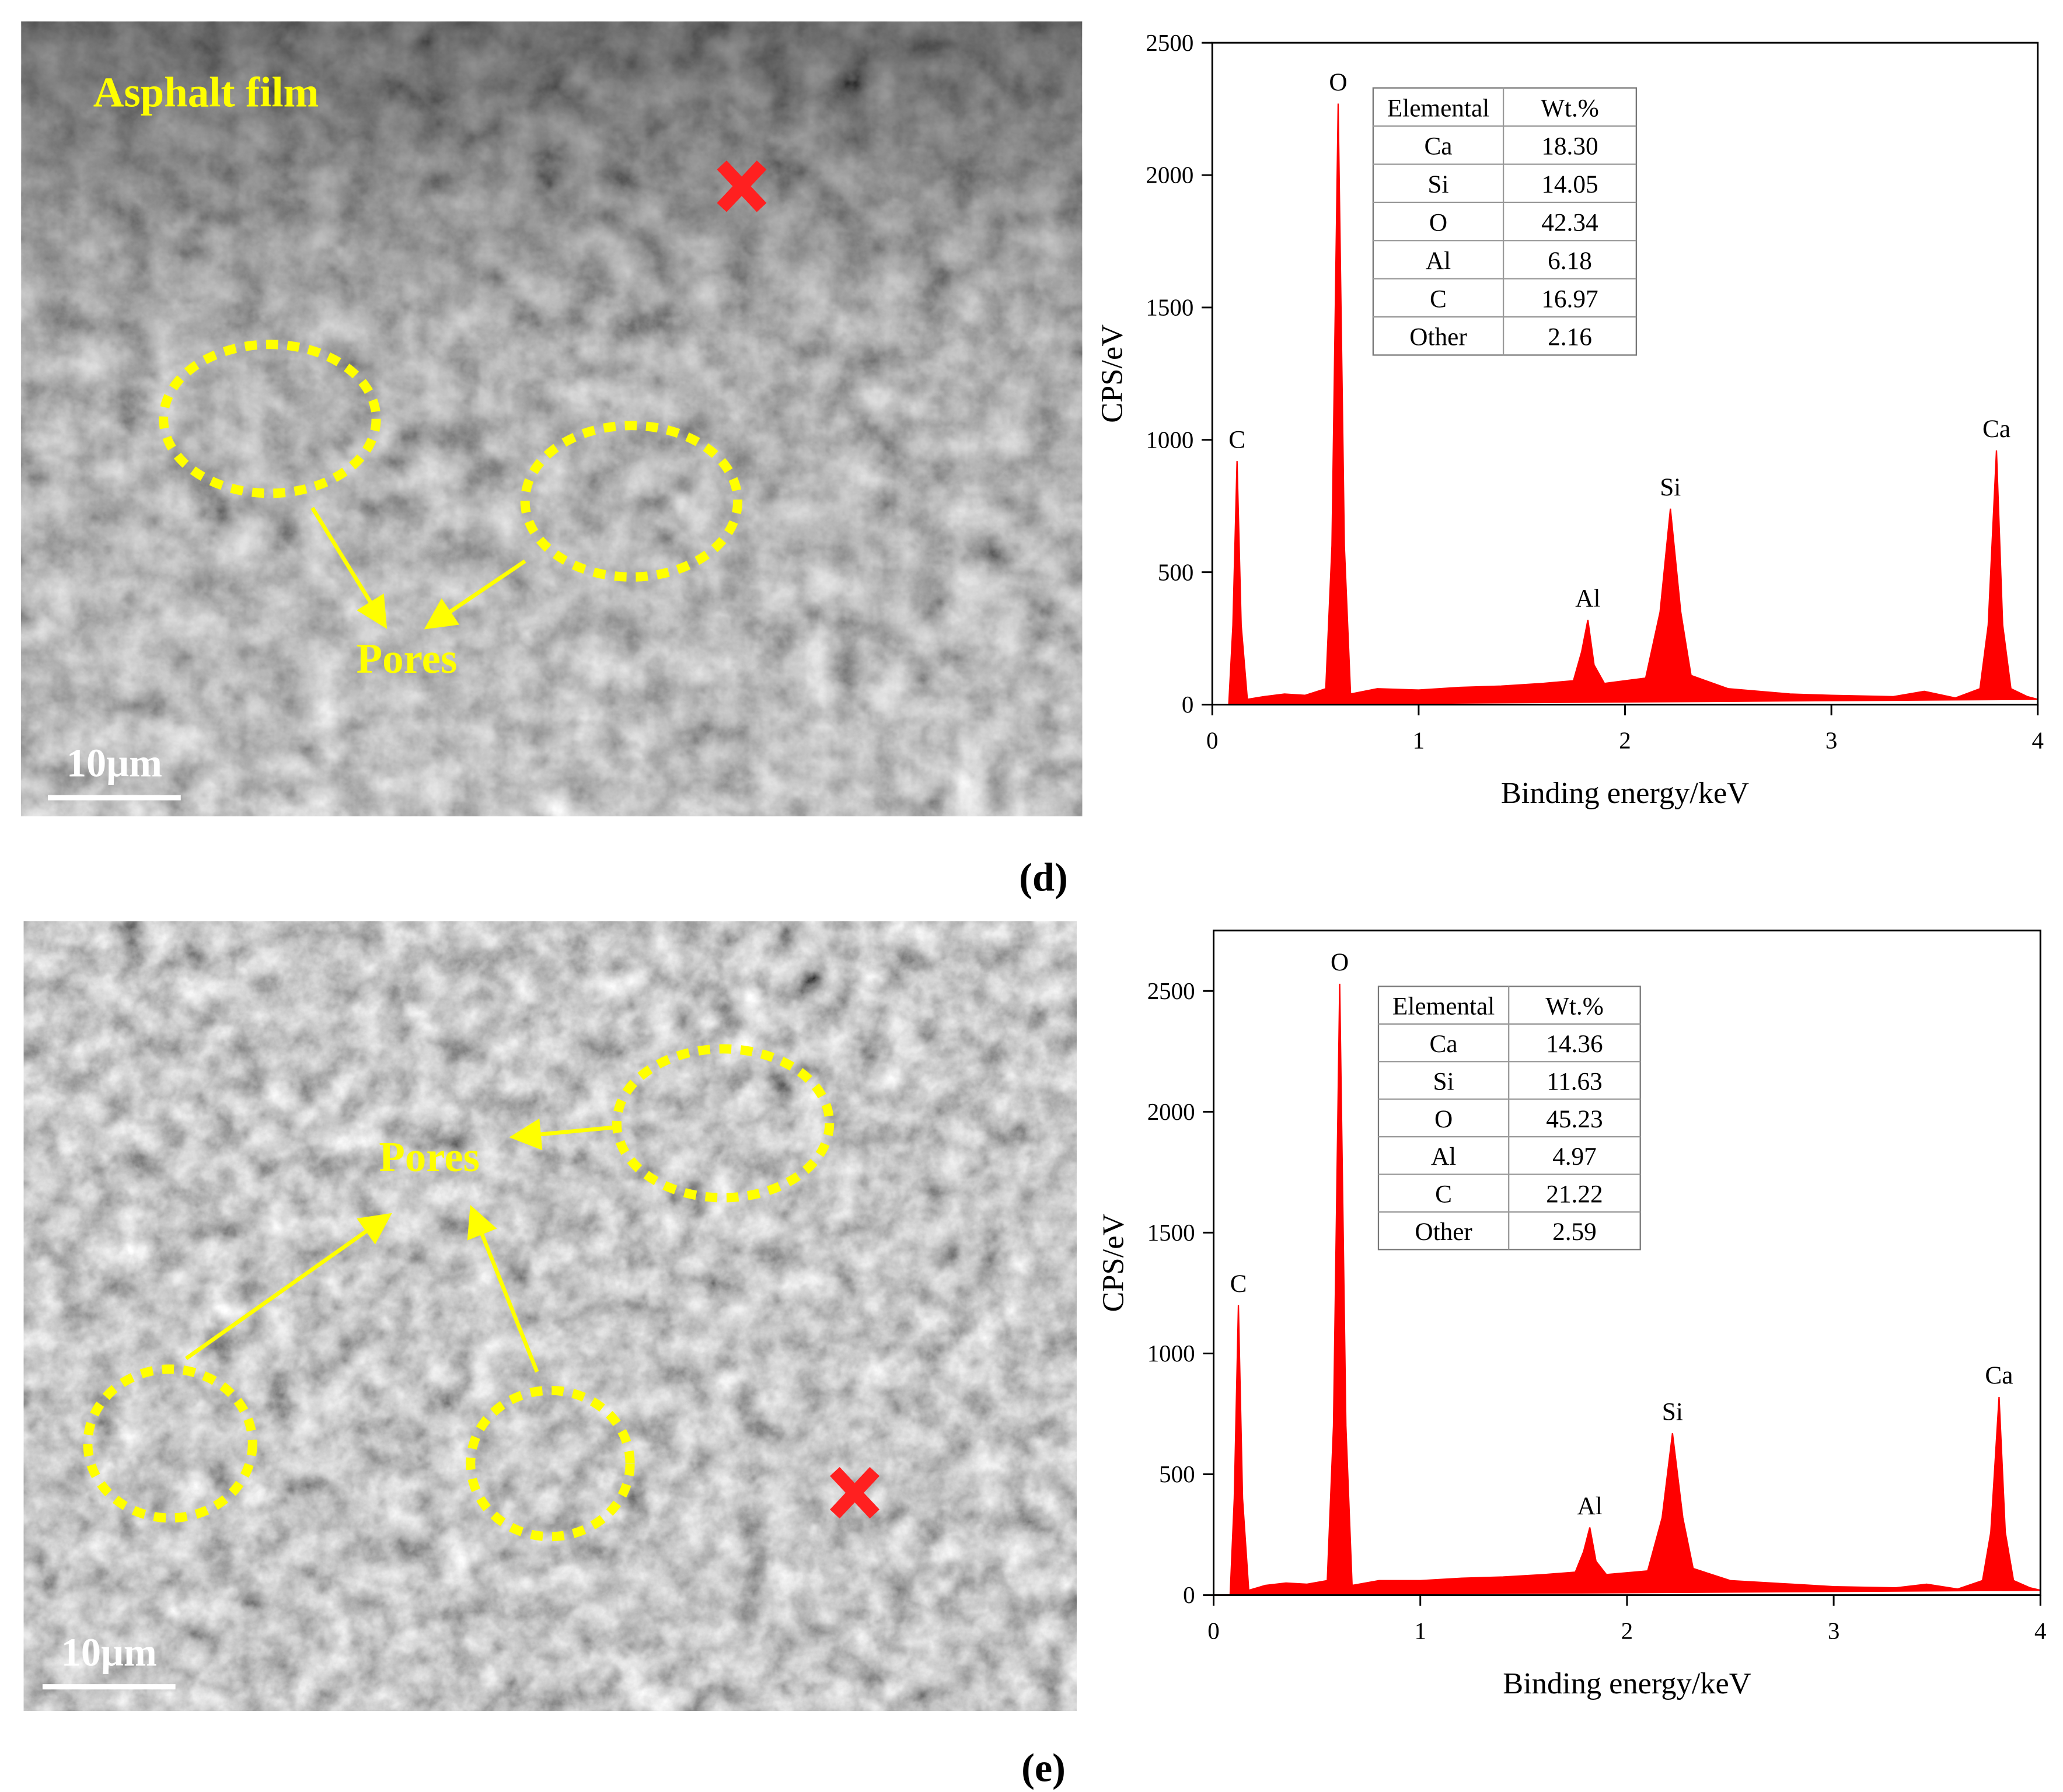 The height and width of the screenshot is (1792, 2063). I want to click on table-cell: 11.63, so click(1575, 1081).